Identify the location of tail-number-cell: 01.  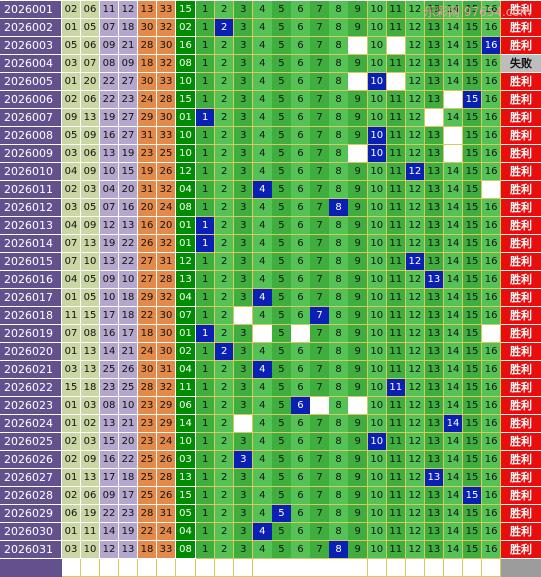
(186, 118).